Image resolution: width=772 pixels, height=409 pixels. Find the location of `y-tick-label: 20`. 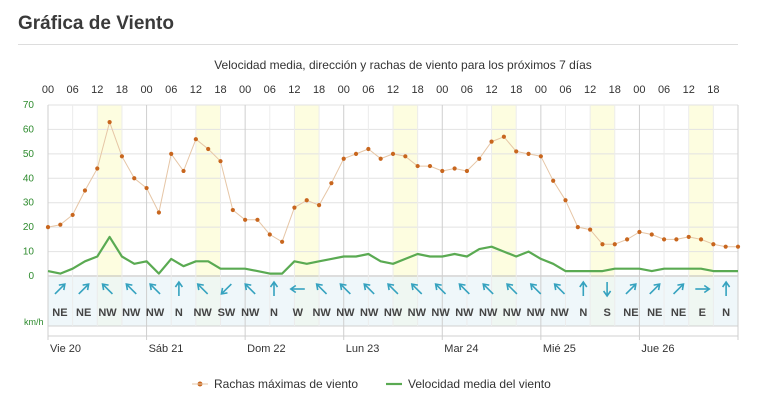

y-tick-label: 20 is located at coordinates (29, 227).